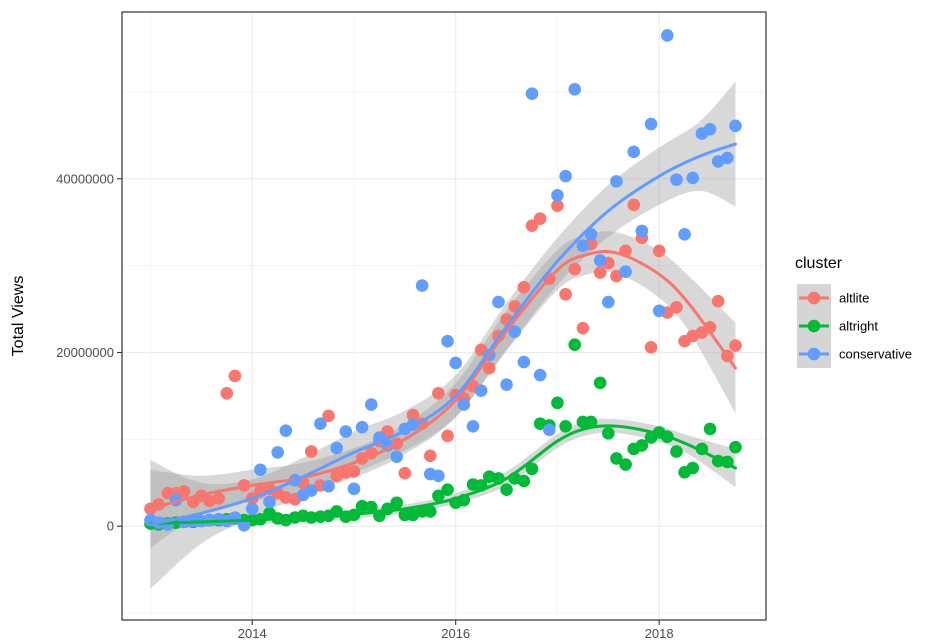 The width and height of the screenshot is (934, 644). I want to click on smooth-altright, so click(442, 475).